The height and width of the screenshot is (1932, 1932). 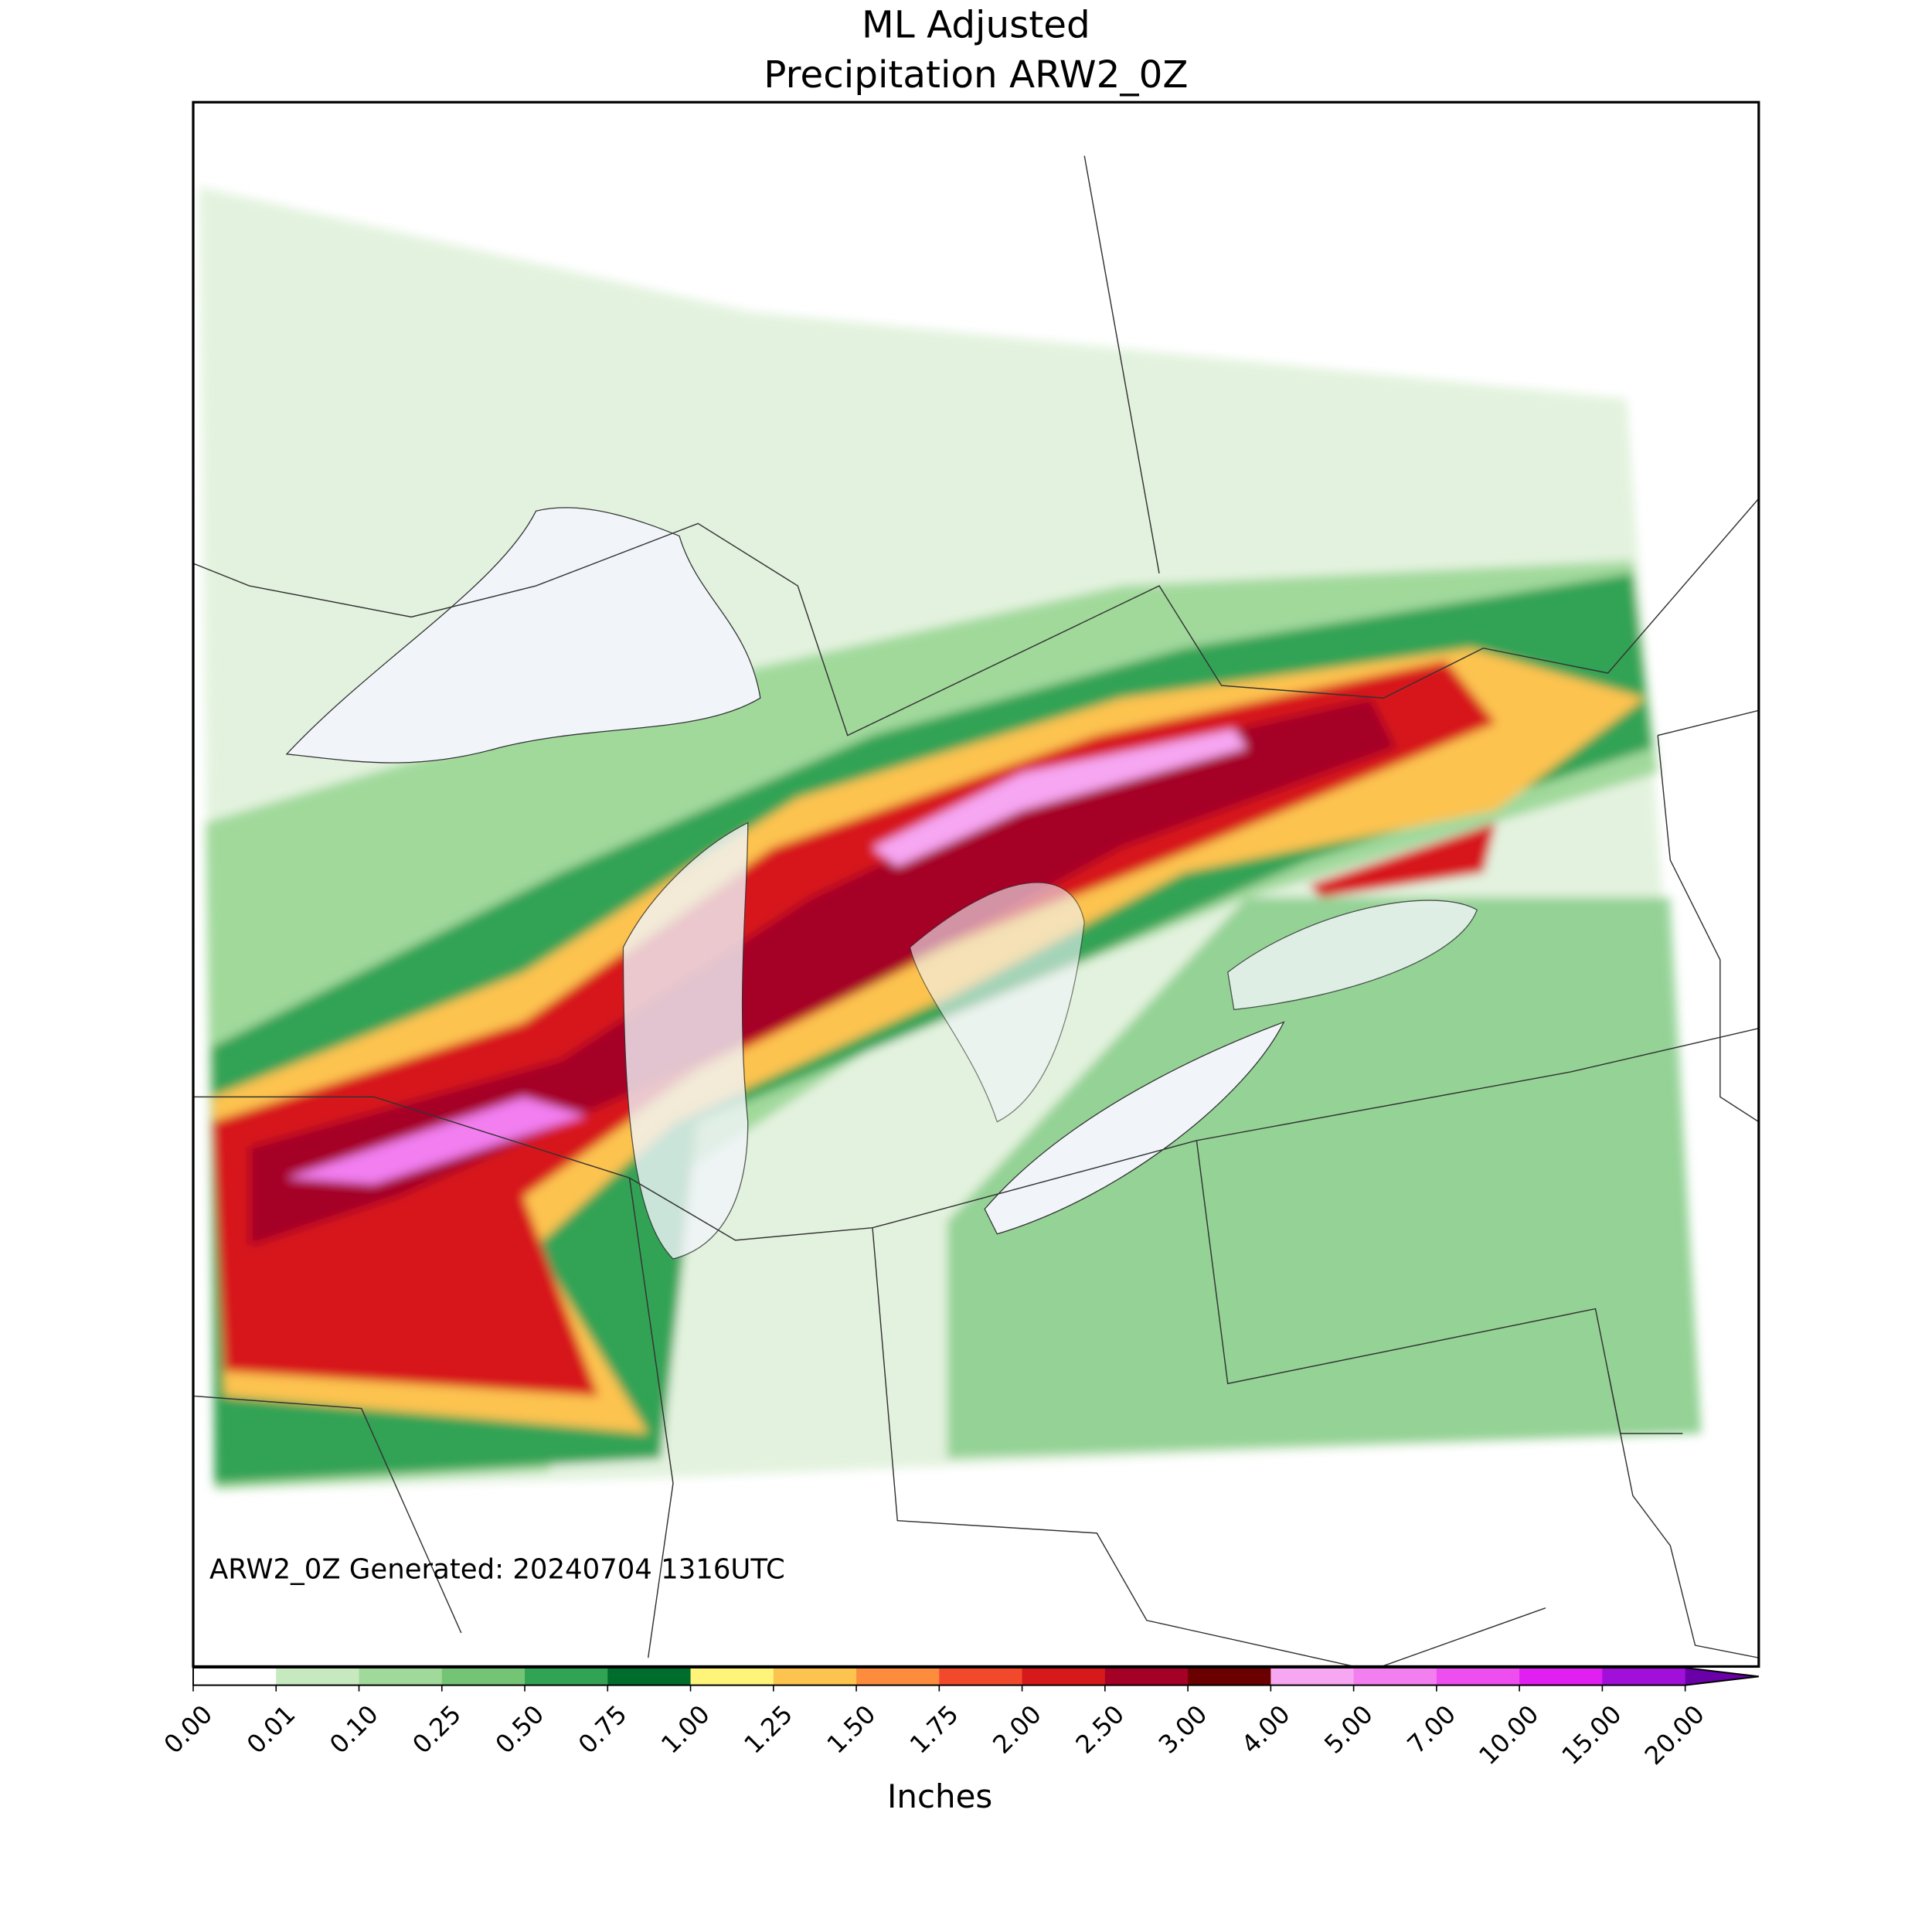 I want to click on lake-superior, so click(x=523, y=635).